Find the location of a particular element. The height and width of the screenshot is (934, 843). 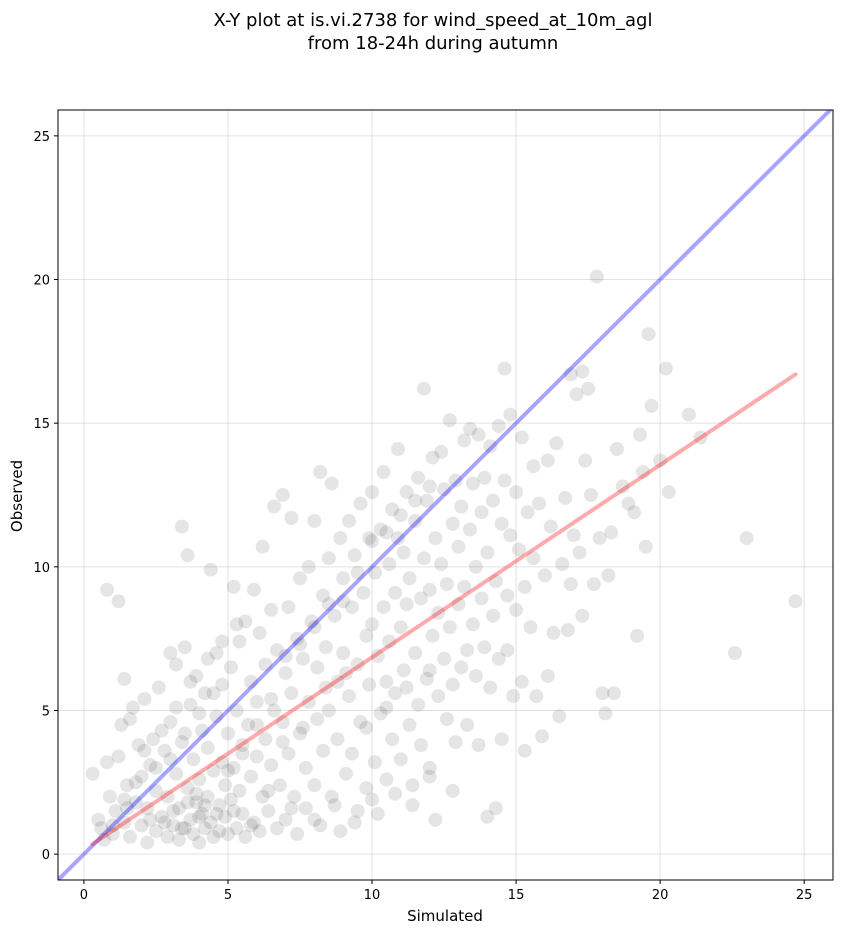

x-tick-label: 10 is located at coordinates (372, 895).